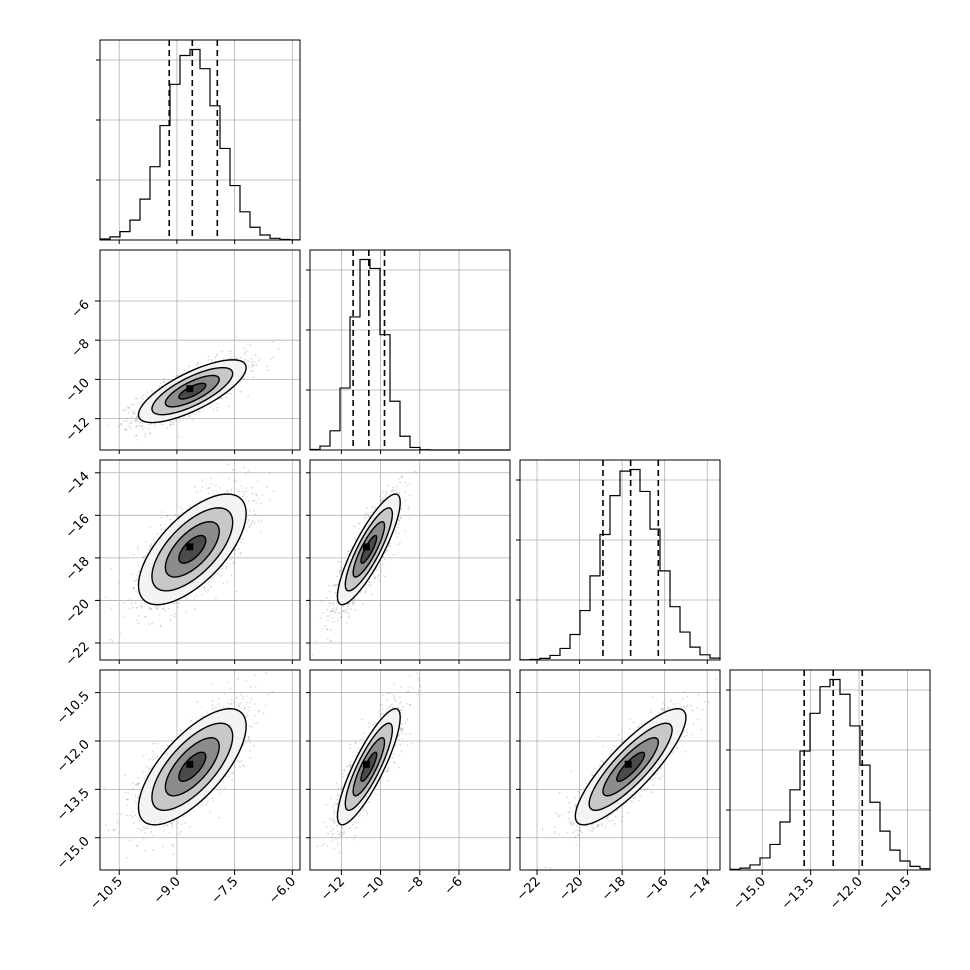 The width and height of the screenshot is (970, 970). Describe the element at coordinates (822, 891) in the screenshot. I see `x-axis-3: −15.0 −13.5 −12.0 −10.5` at that location.